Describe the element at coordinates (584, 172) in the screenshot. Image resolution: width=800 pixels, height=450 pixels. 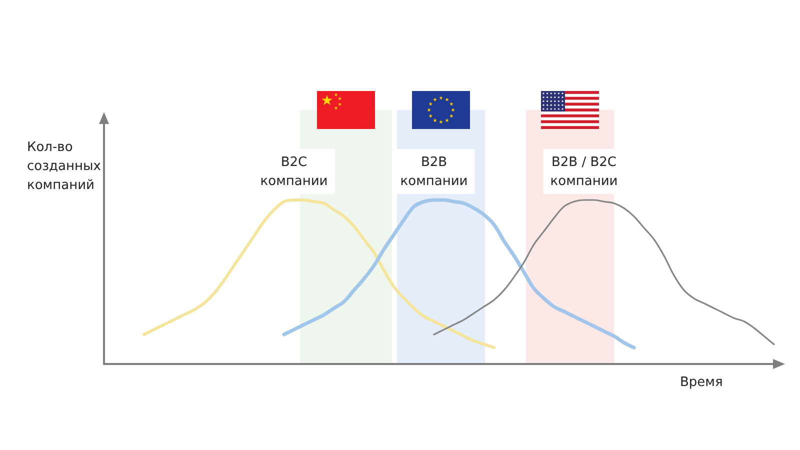
I see `series-label: B2B / B2C компании` at that location.